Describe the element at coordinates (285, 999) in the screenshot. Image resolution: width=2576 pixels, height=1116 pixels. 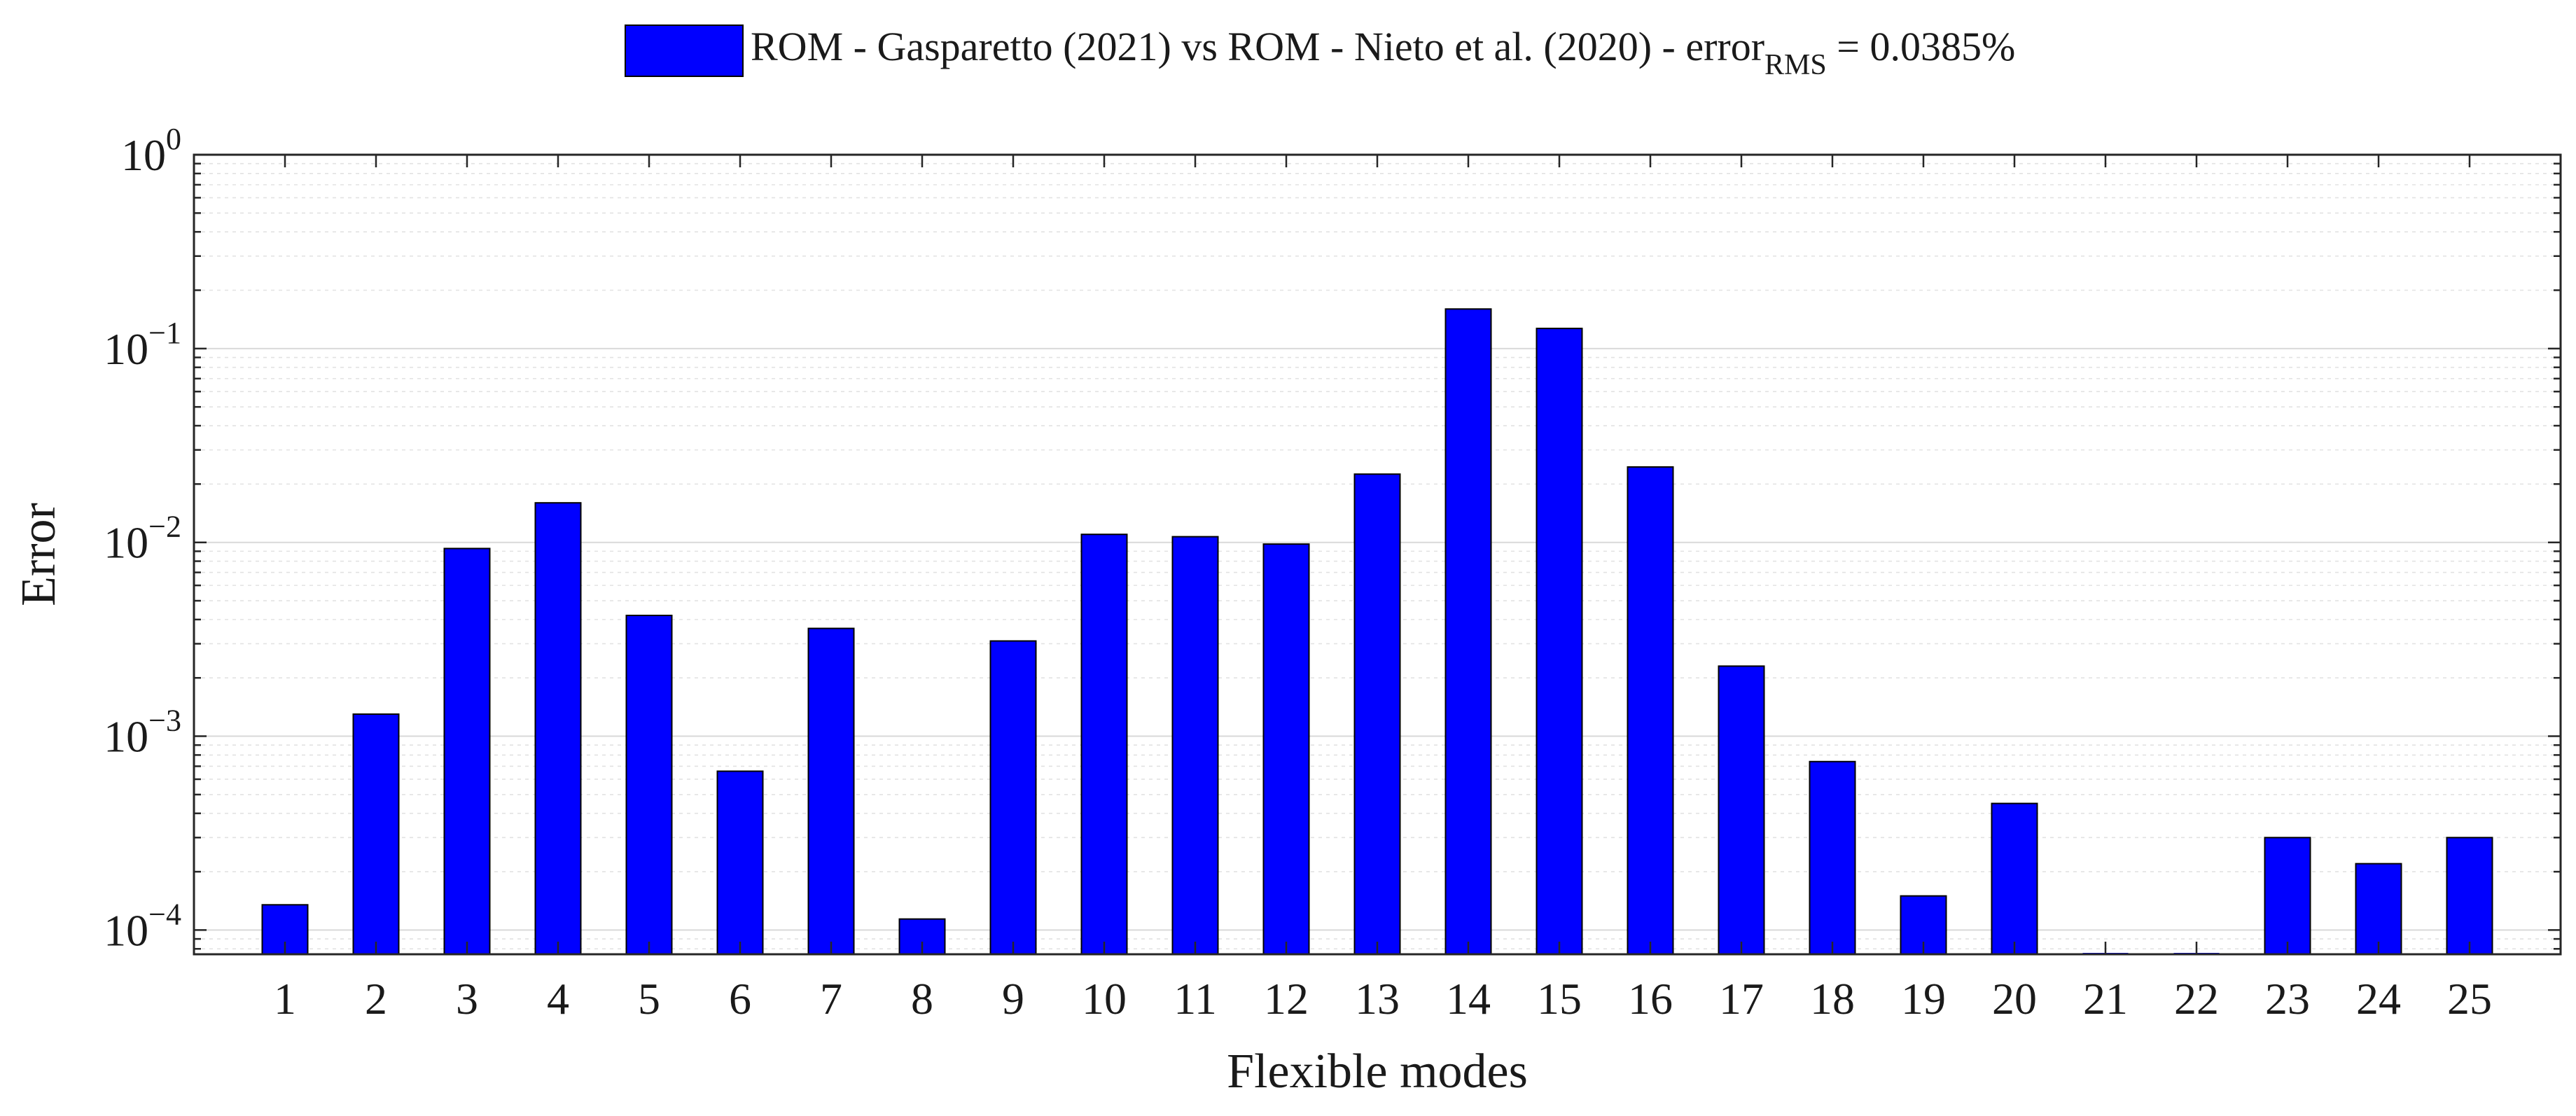
I see `x-tick-label: 1` at that location.